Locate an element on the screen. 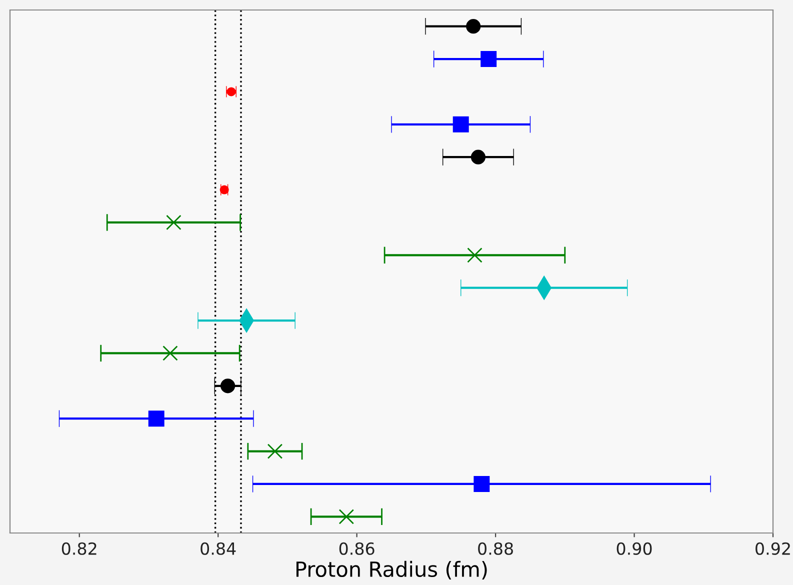 The image size is (793, 585). x-axis-title: Proton Radius (fm) is located at coordinates (391, 570).